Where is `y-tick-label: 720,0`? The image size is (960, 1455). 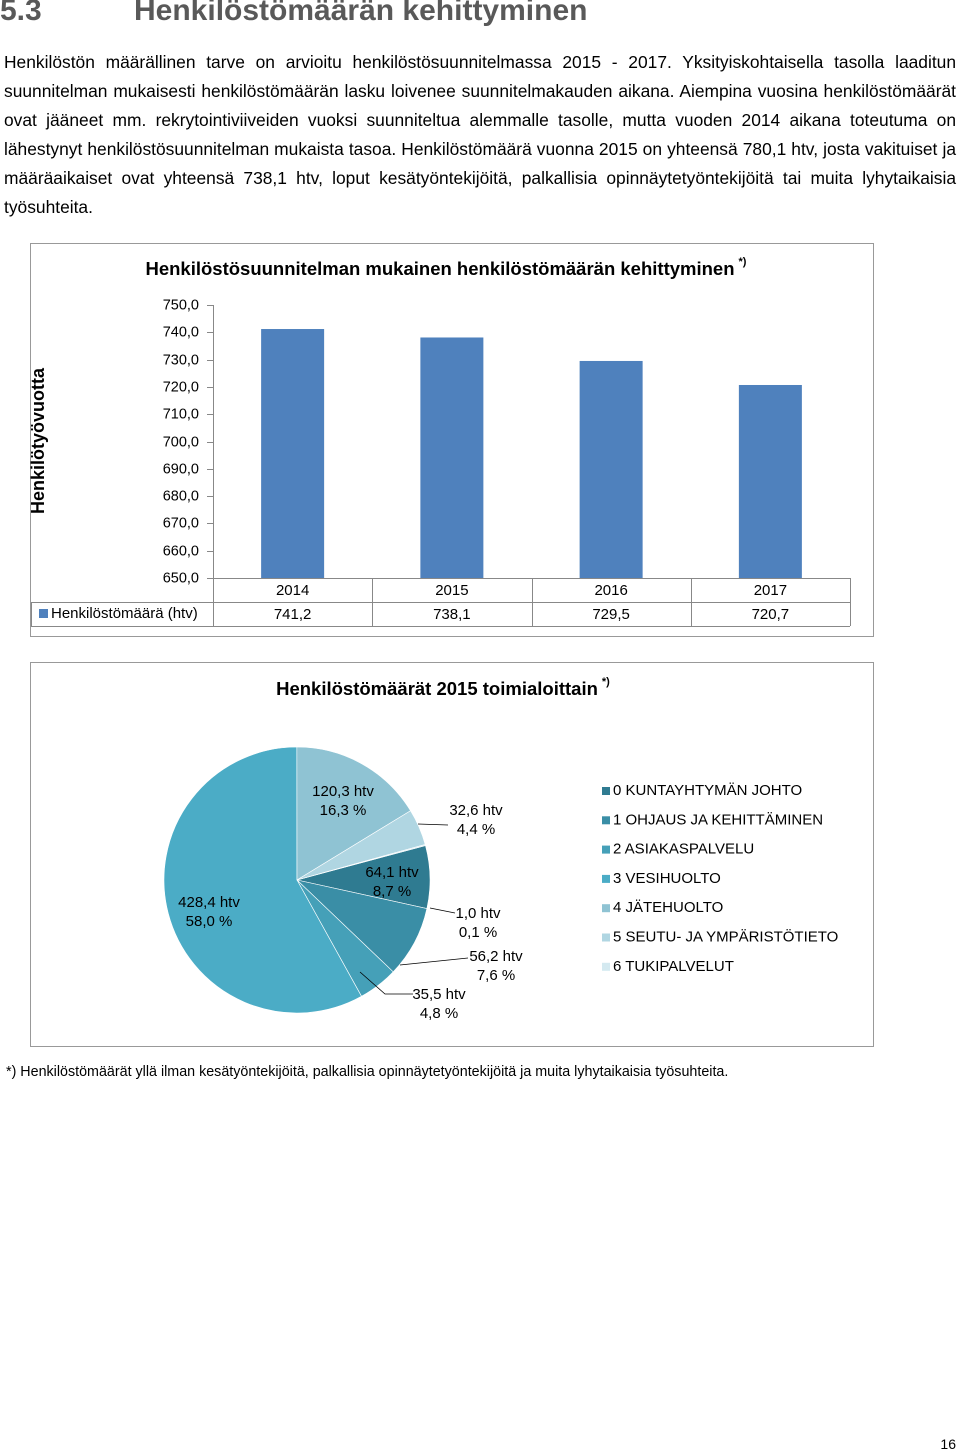
y-tick-label: 720,0 is located at coordinates (181, 387).